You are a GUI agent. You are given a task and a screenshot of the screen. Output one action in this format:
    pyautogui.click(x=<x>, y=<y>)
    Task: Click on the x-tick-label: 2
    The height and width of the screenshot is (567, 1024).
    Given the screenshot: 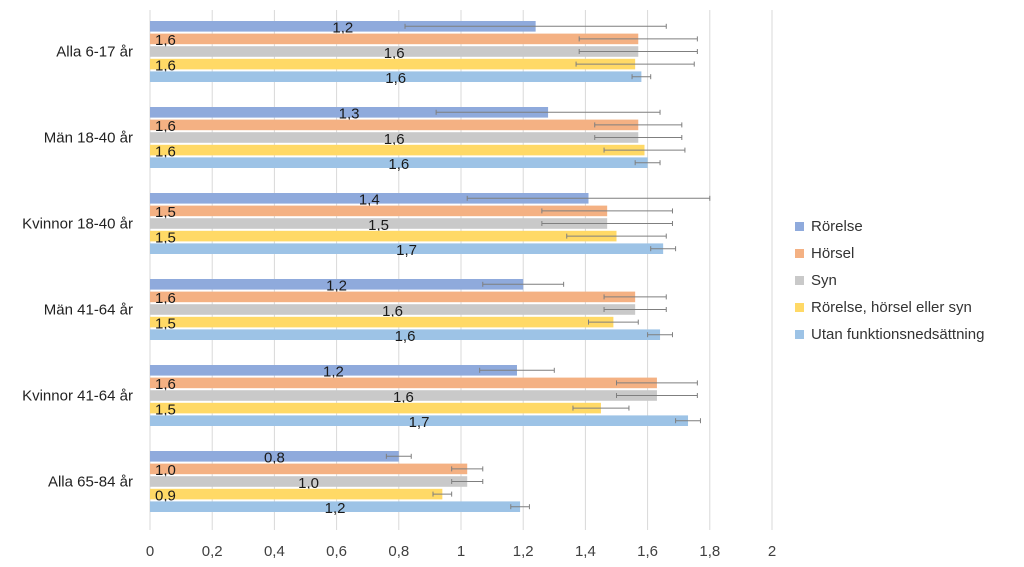 What is the action you would take?
    pyautogui.click(x=772, y=551)
    